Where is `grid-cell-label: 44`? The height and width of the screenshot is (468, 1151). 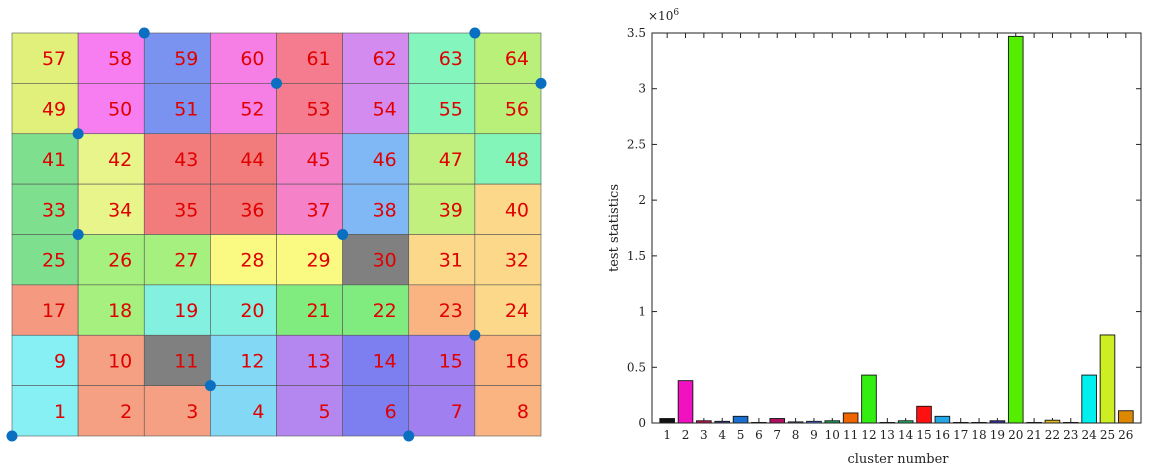
grid-cell-label: 44 is located at coordinates (252, 160).